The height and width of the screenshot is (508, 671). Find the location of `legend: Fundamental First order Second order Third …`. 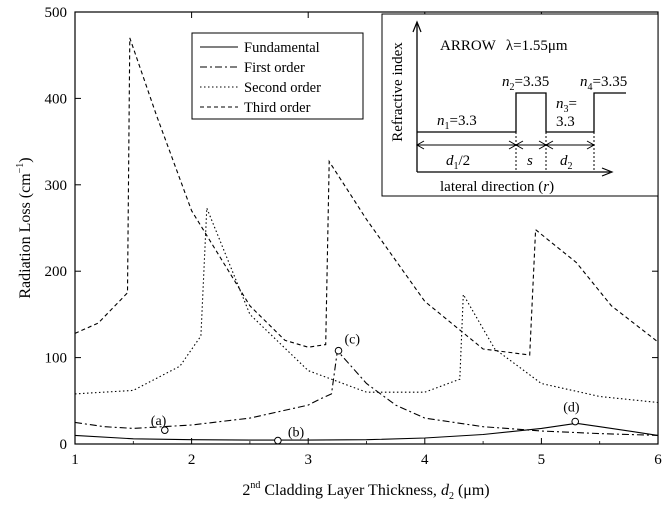

legend: Fundamental First order Second order Third … is located at coordinates (277, 76).